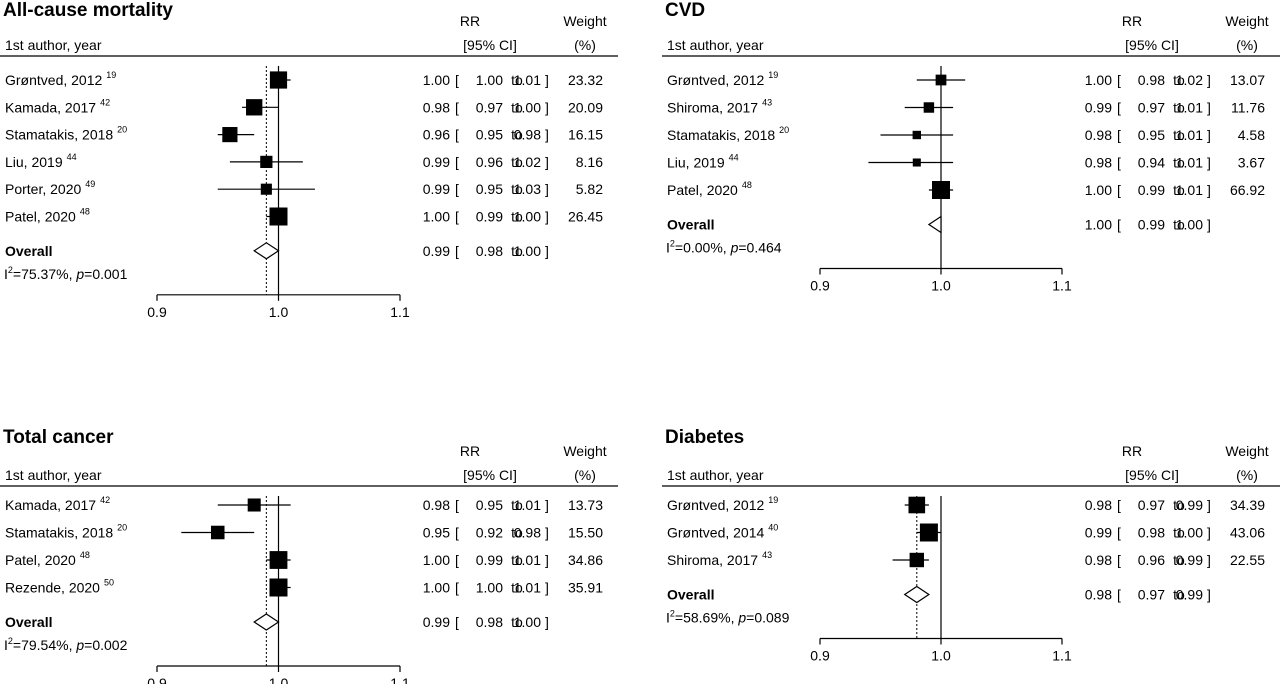 The height and width of the screenshot is (684, 1280). What do you see at coordinates (966, 189) in the screenshot?
I see `study-row: Patel, 2020 48 1.00 [0.99 to1.01] 66.92` at bounding box center [966, 189].